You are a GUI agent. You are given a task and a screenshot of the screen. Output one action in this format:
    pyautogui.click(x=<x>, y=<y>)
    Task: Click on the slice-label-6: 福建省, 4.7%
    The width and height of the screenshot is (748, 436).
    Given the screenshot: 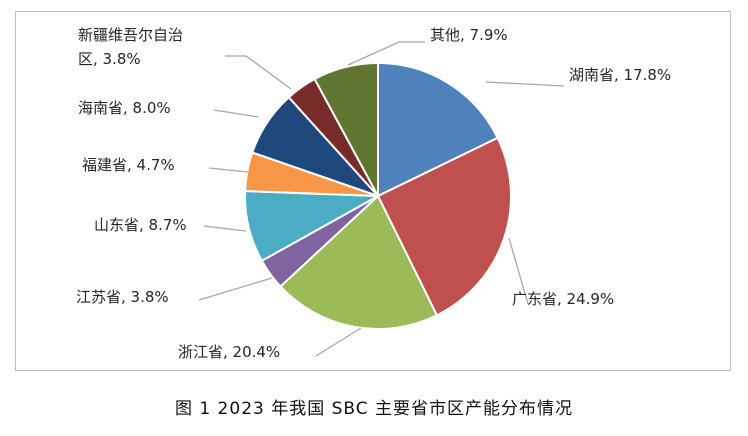 What is the action you would take?
    pyautogui.click(x=128, y=165)
    